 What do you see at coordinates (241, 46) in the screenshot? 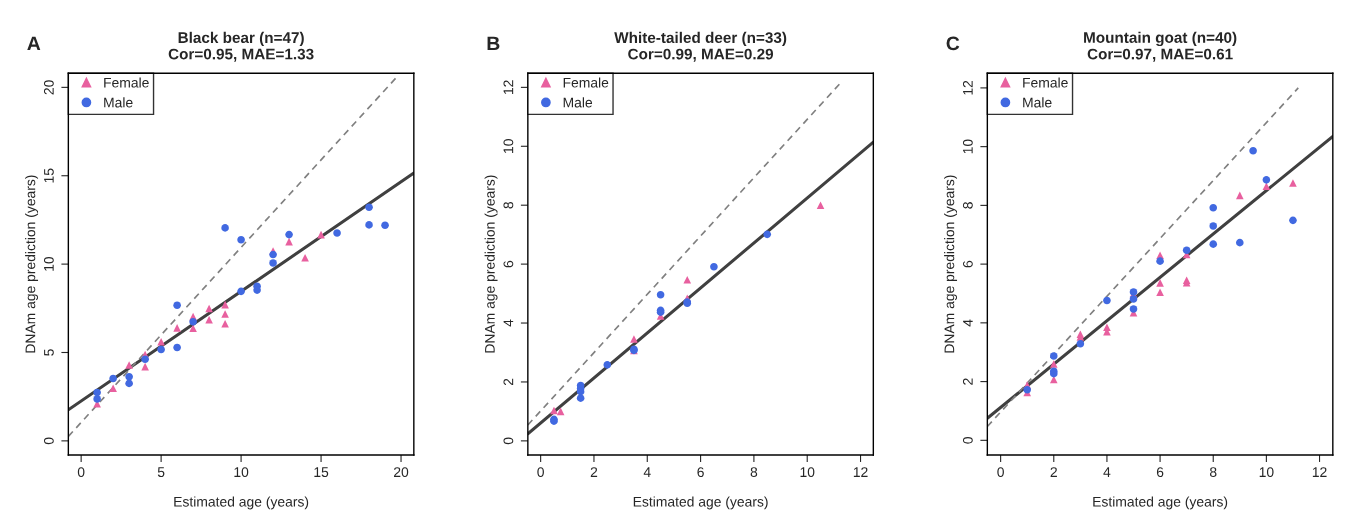
I see `chart-title: Black bear (n=47) Cor=0.95, MAE=1.33` at bounding box center [241, 46].